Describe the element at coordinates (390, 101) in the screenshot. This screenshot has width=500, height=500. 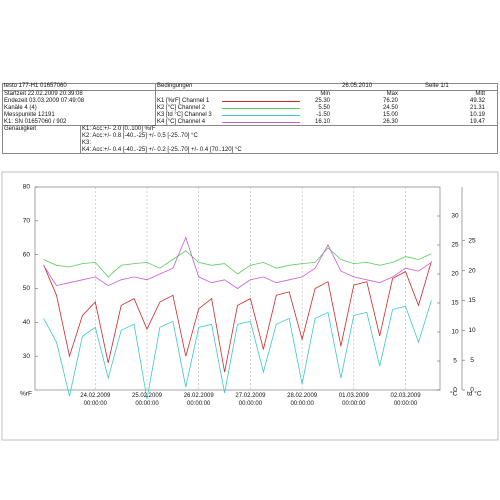
I see `channel-stat: 76.20` at that location.